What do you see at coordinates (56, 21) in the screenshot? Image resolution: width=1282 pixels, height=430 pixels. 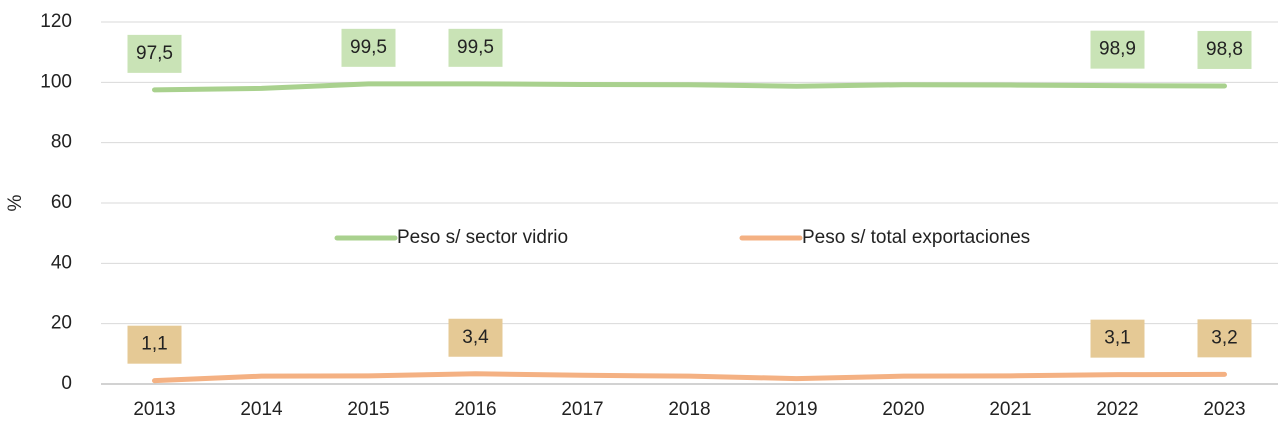 I see `y-tick-label: 120` at bounding box center [56, 21].